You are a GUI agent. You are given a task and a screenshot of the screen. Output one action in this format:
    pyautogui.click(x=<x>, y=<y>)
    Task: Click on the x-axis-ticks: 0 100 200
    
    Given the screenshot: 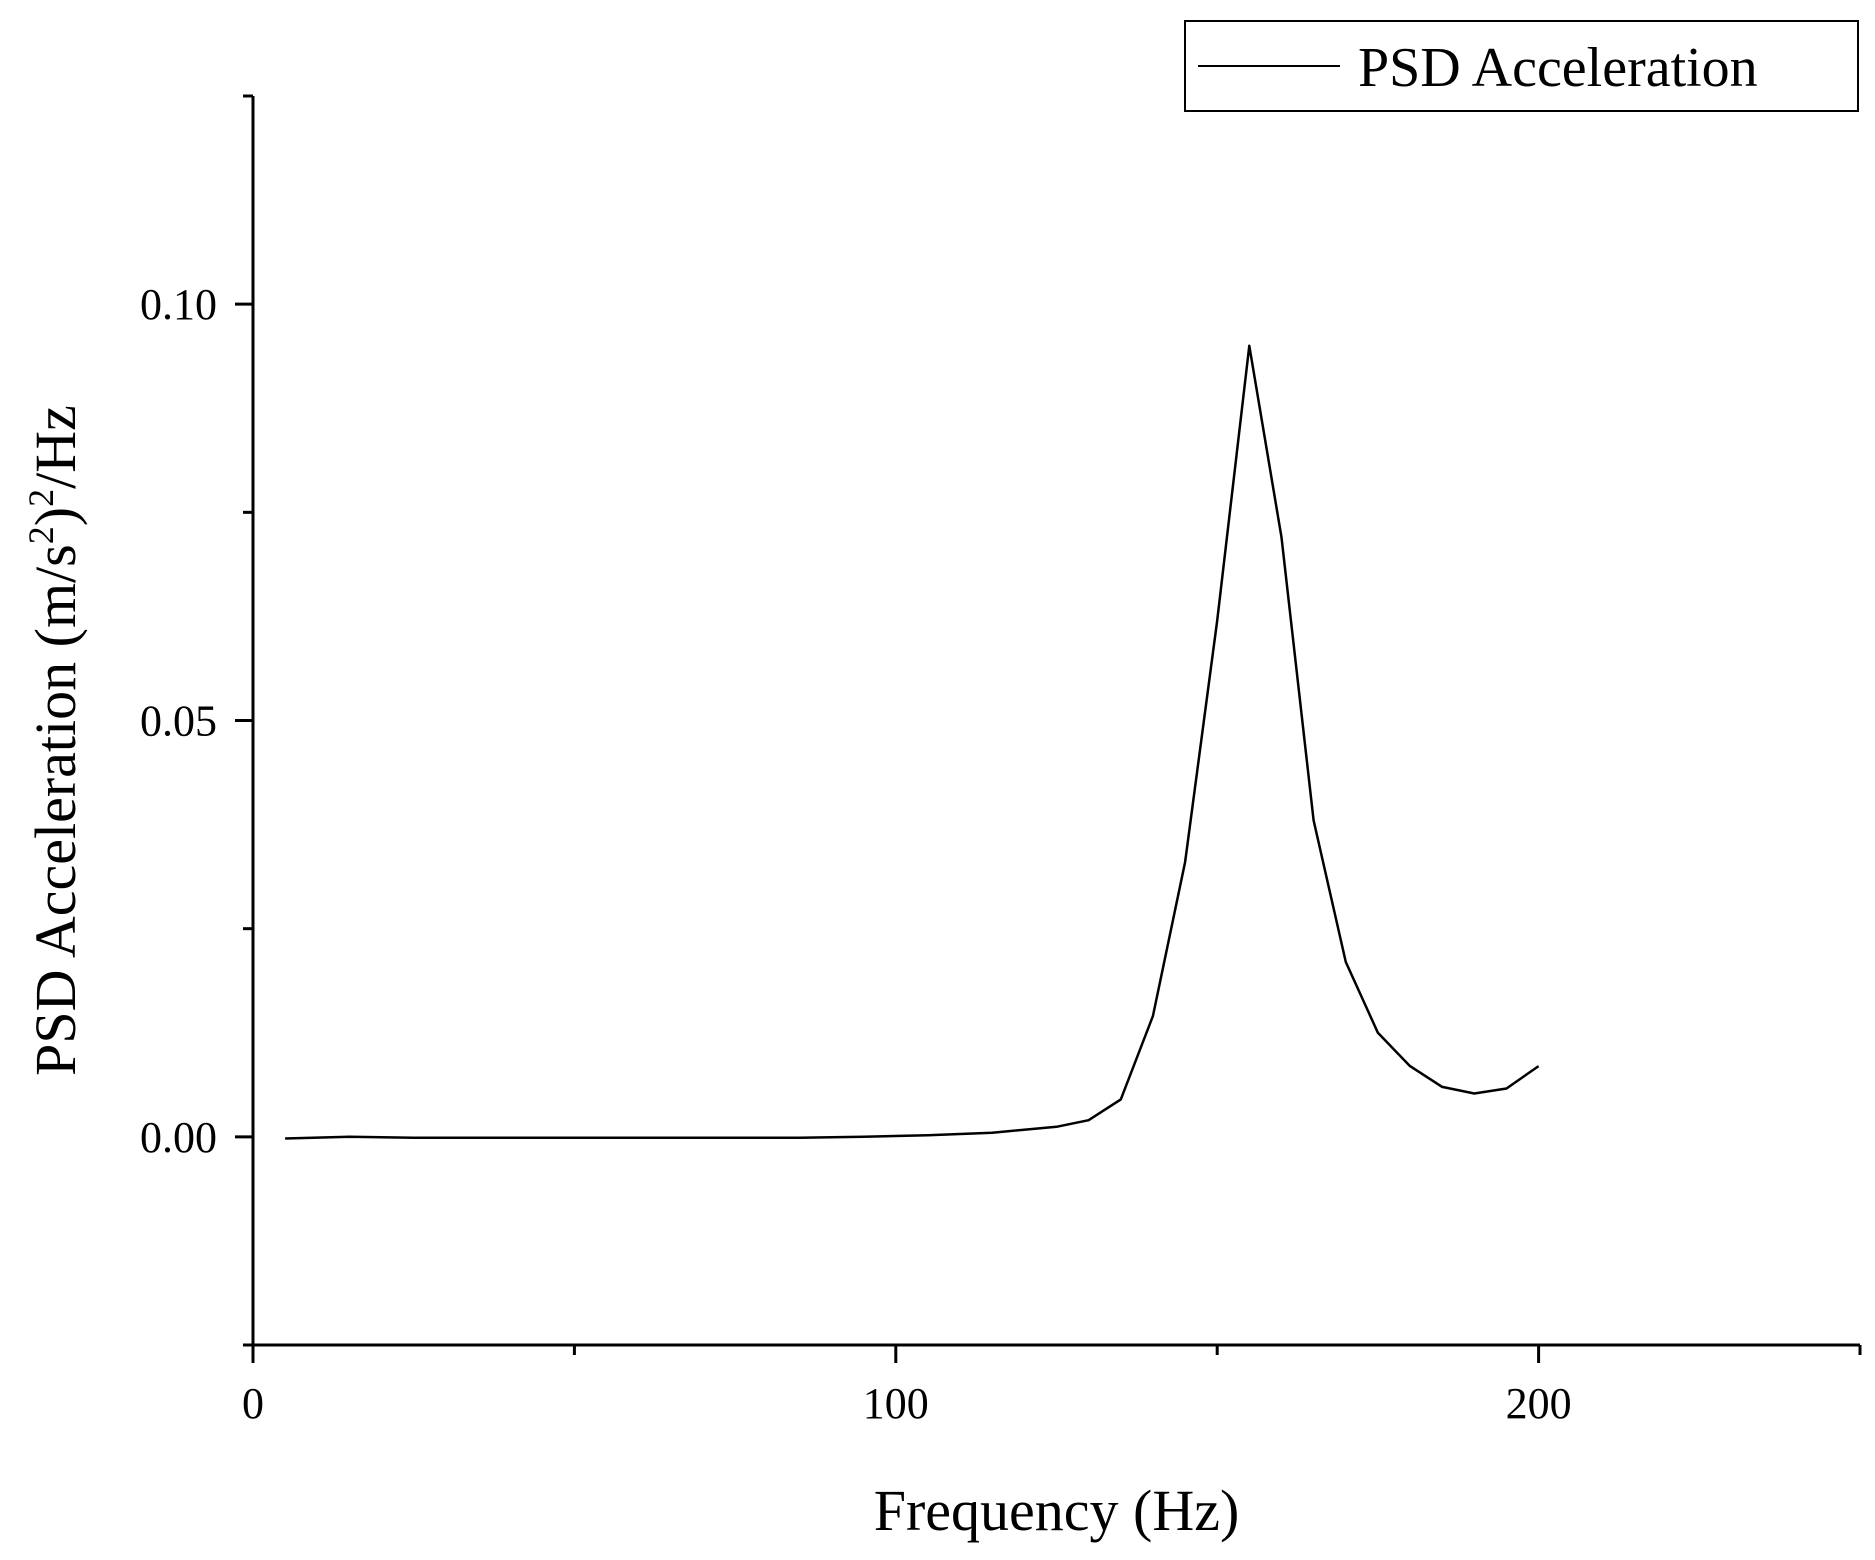 What is the action you would take?
    pyautogui.click(x=1052, y=1386)
    